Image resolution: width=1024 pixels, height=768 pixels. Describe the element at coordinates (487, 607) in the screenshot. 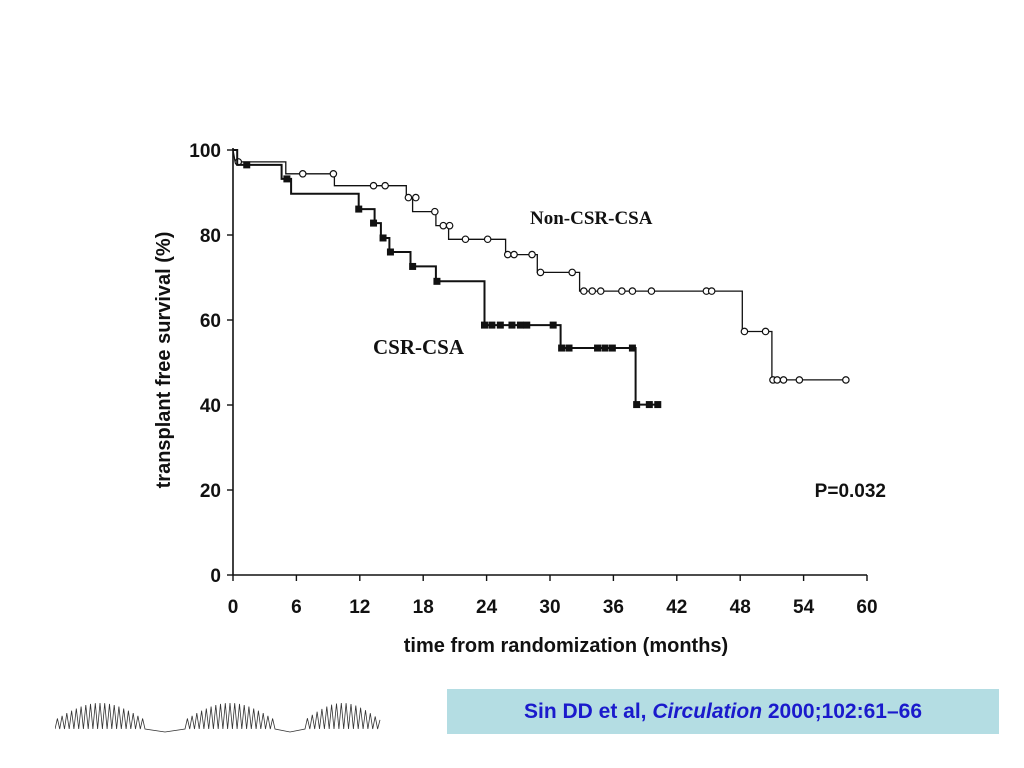

I see `x-tick-label: 24` at that location.